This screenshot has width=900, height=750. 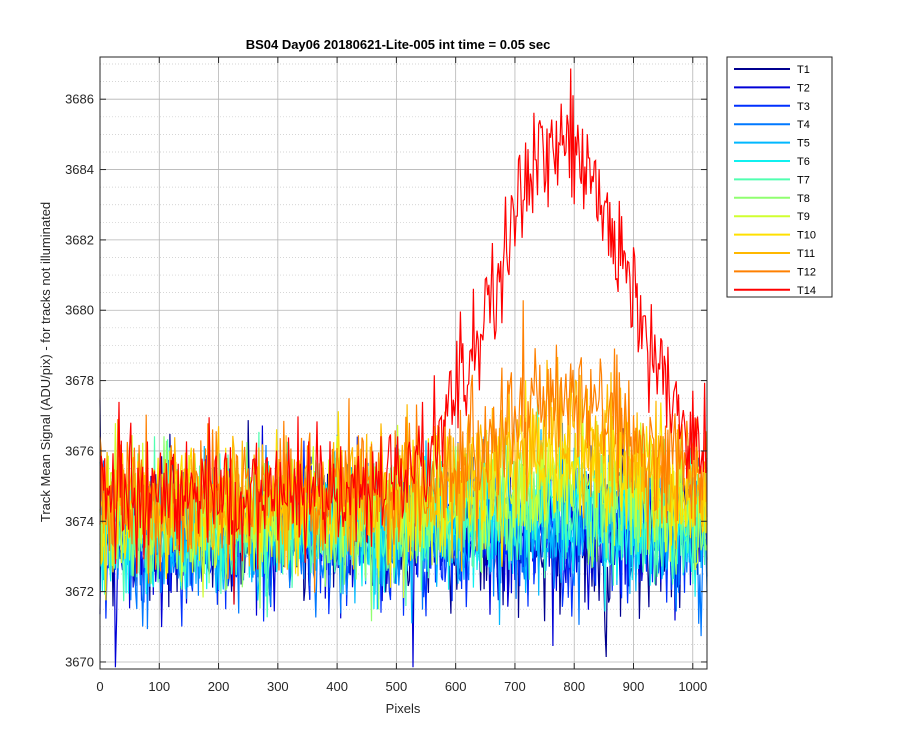 I want to click on x-tick-label: 500, so click(x=397, y=686).